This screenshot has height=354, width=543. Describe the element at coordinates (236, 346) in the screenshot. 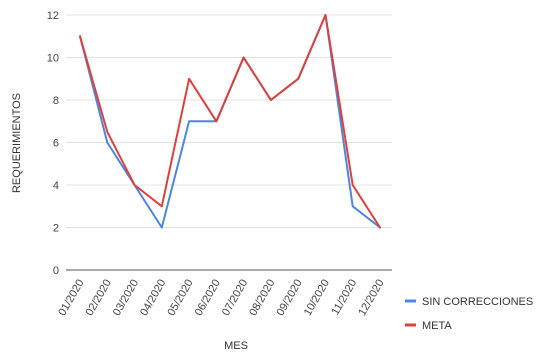

I see `x-axis-title: MES` at that location.